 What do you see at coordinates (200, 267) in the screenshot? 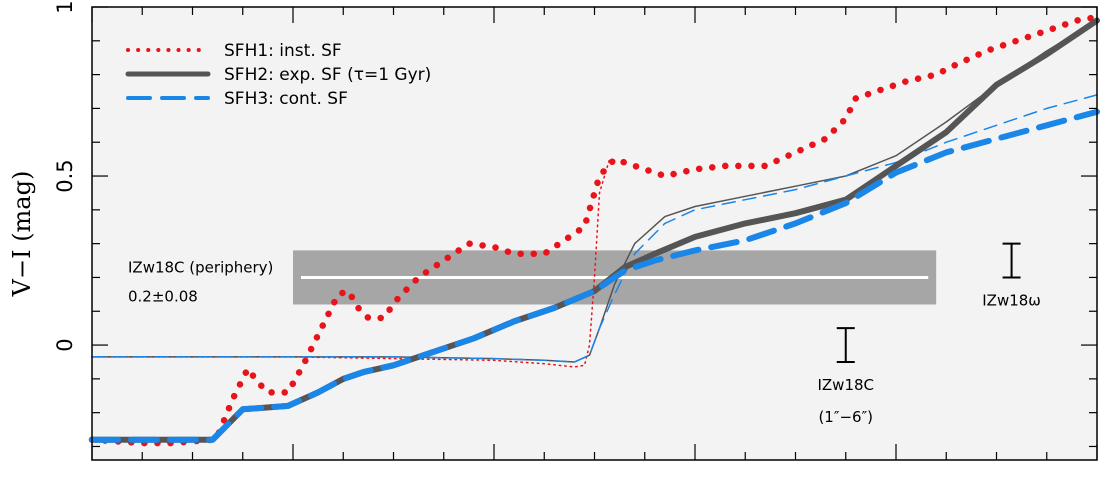
I see `band-label: IZw18C (periphery)` at bounding box center [200, 267].